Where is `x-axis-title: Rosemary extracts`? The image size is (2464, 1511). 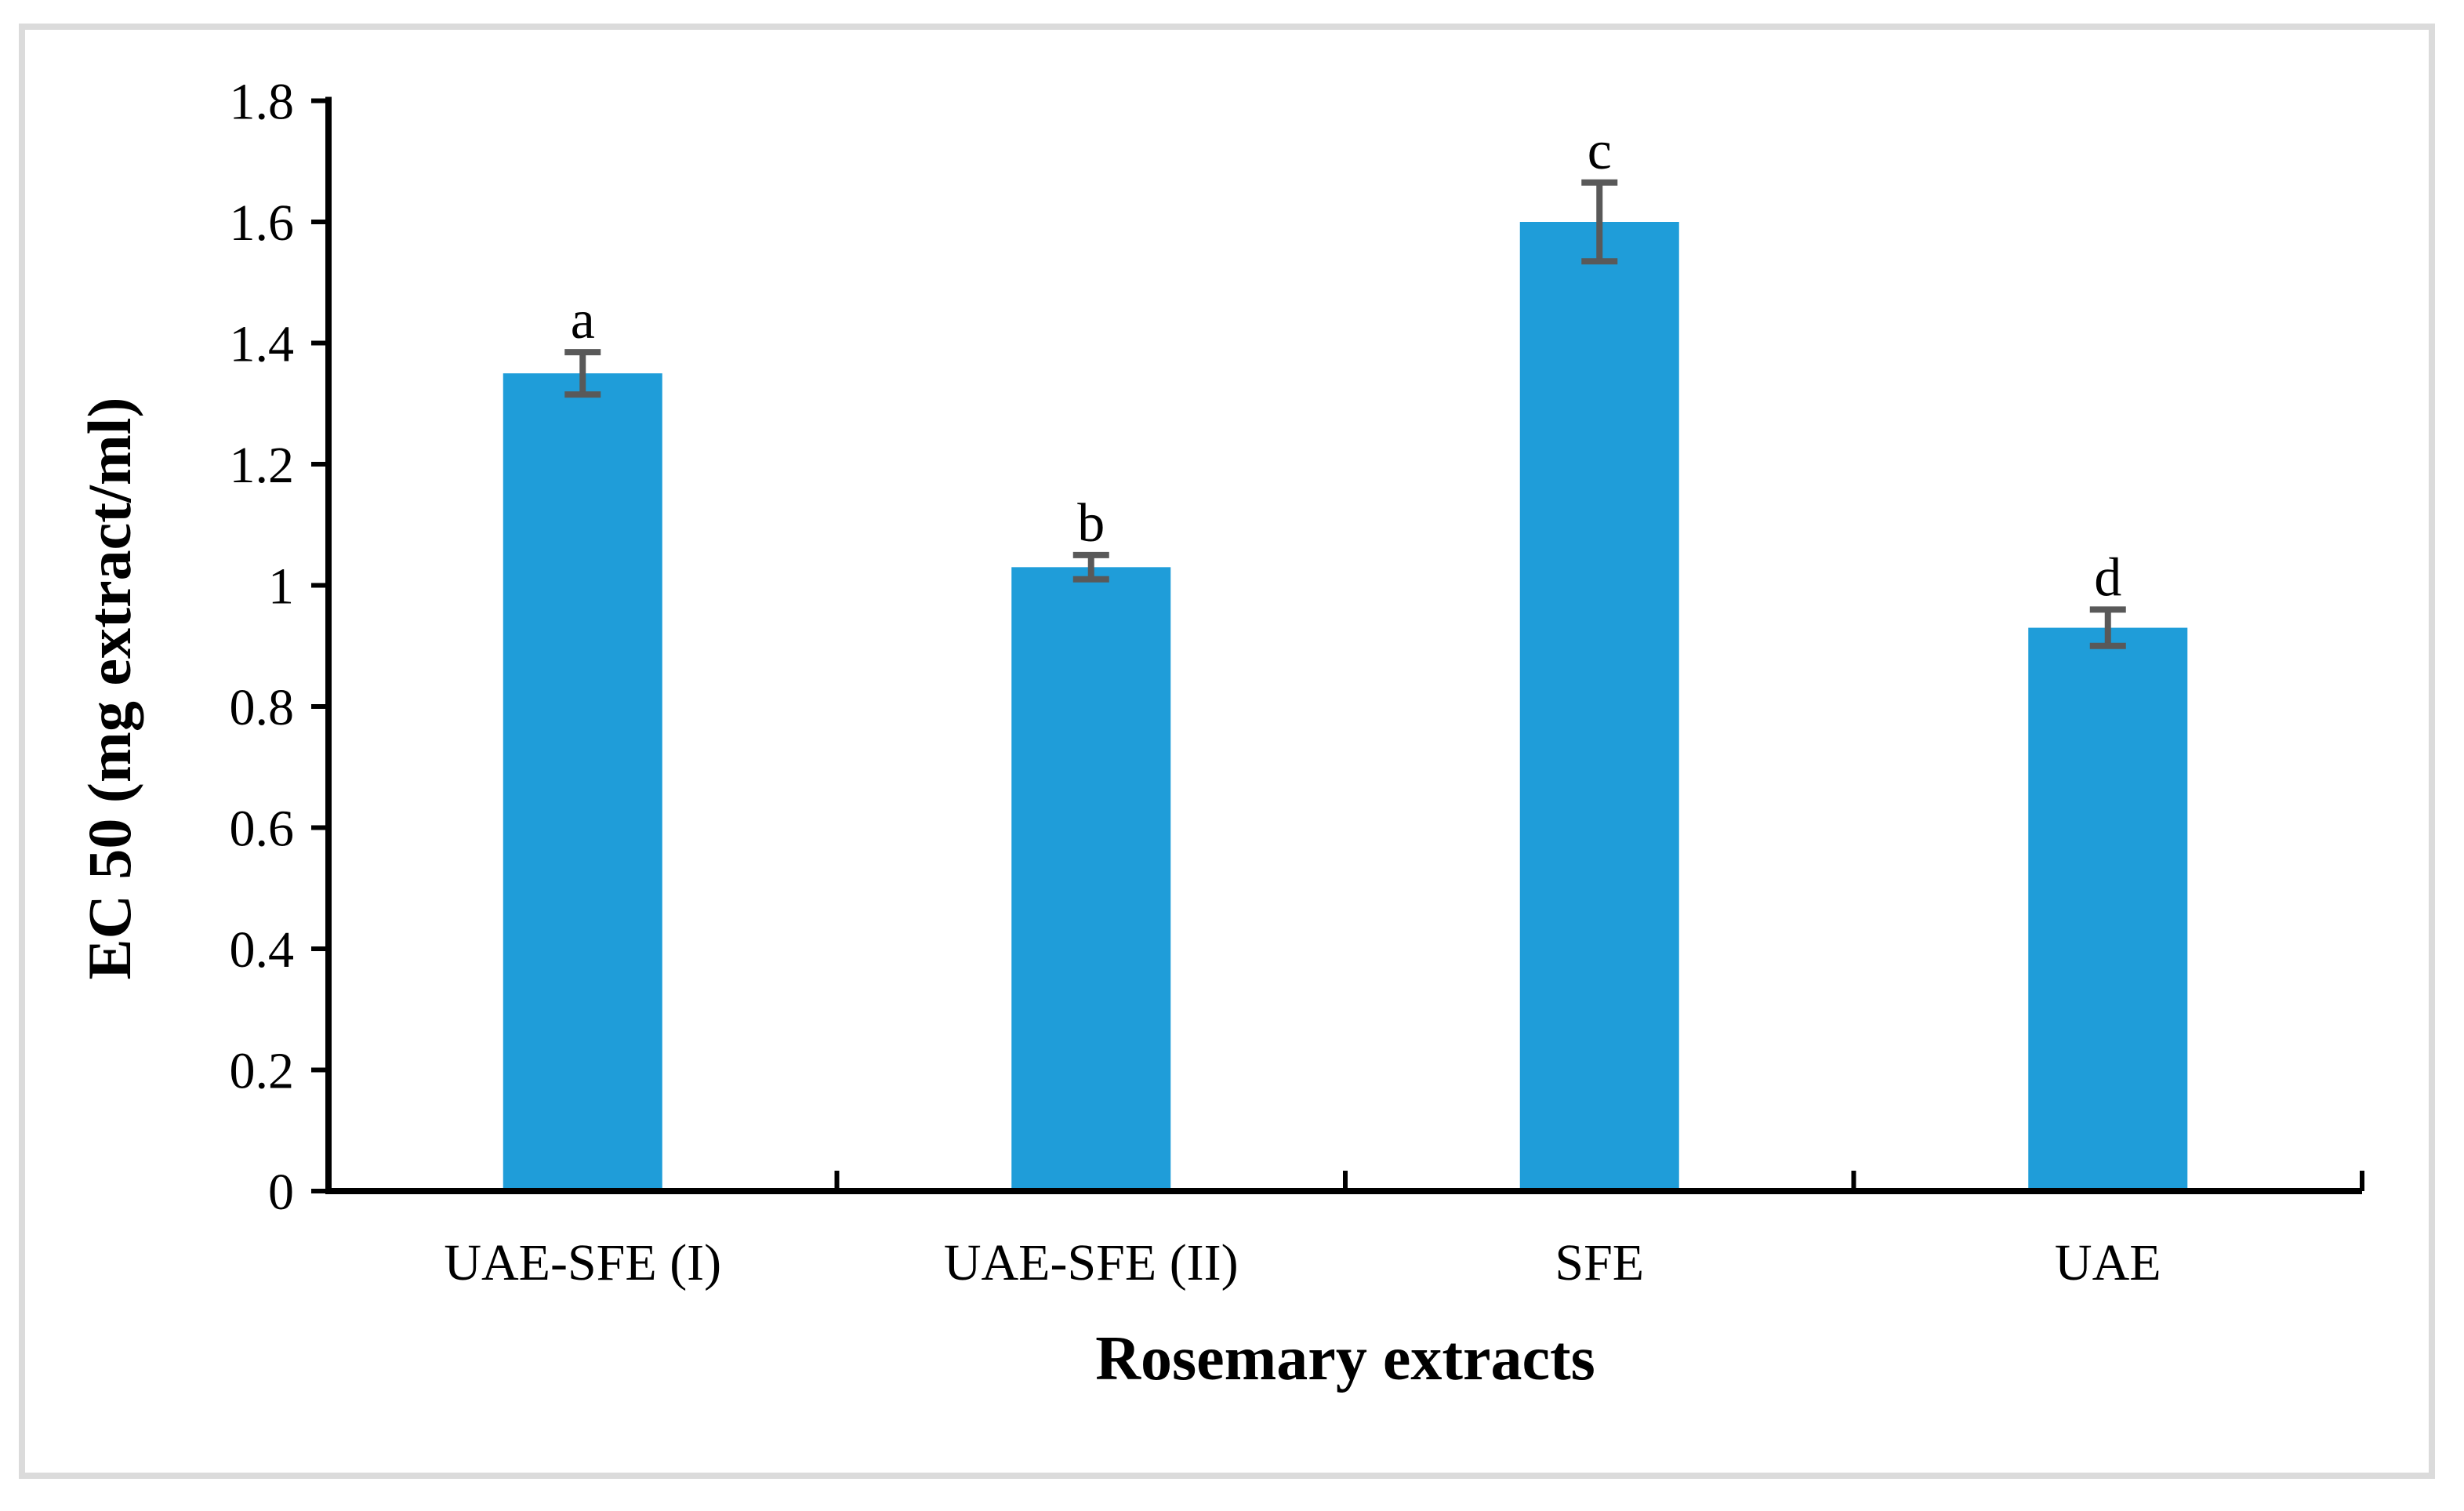 x-axis-title: Rosemary extracts is located at coordinates (1345, 1358).